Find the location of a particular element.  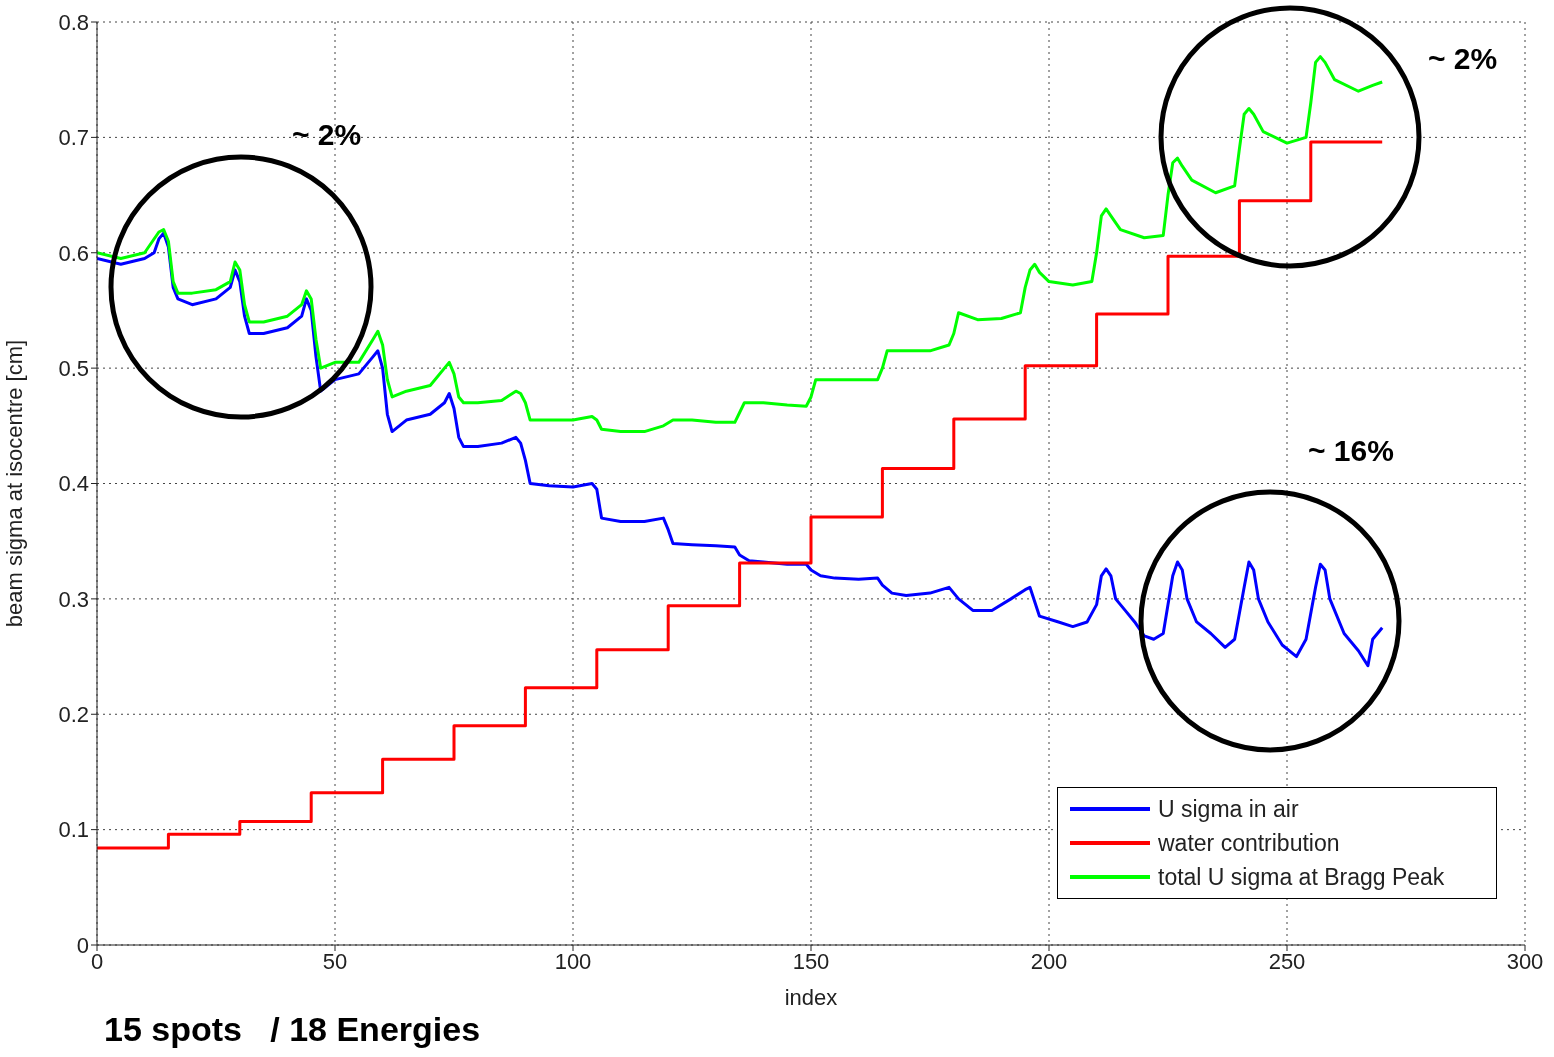

y-tick-label: 0.5 is located at coordinates (73, 368).